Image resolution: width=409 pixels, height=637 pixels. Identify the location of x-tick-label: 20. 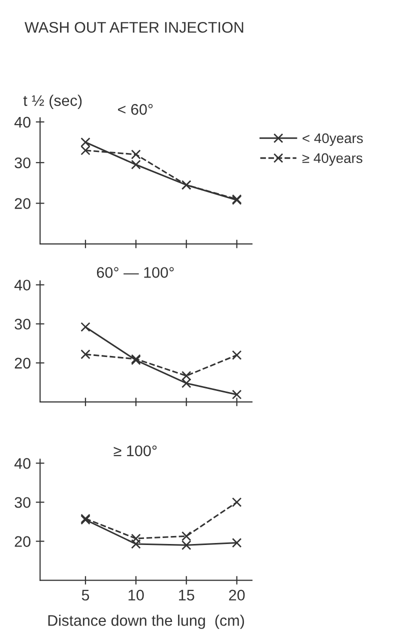
(237, 595).